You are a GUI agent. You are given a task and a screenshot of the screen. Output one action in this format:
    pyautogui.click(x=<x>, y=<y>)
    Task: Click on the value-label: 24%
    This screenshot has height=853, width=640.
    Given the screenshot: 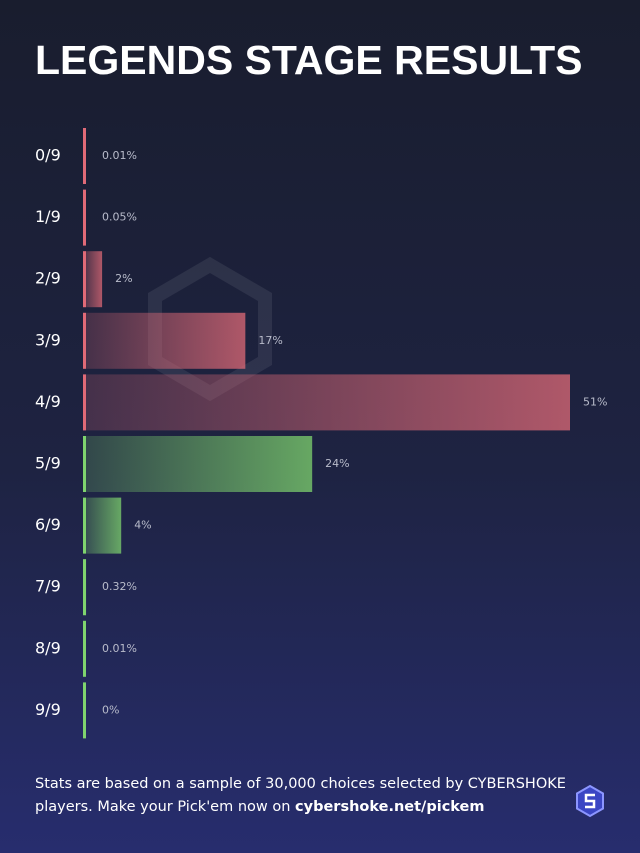 What is the action you would take?
    pyautogui.click(x=337, y=463)
    